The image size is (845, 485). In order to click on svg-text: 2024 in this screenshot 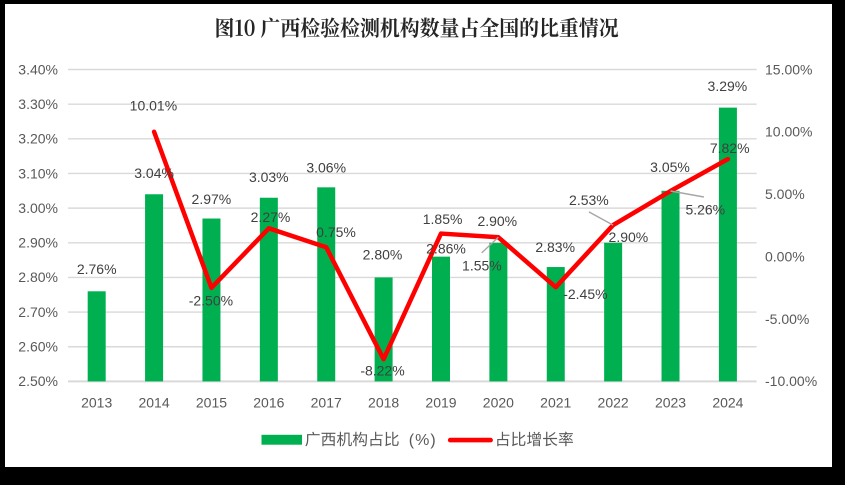, I will do `click(727, 402)`.